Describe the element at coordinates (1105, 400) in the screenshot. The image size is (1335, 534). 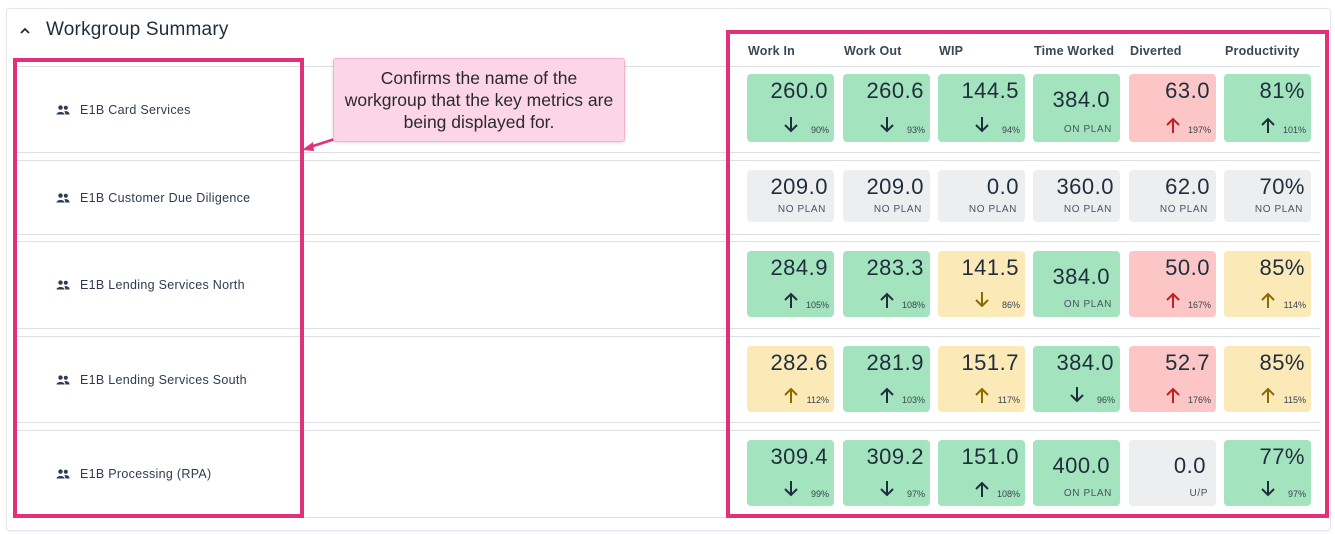
I see `metric-percent: 96%` at that location.